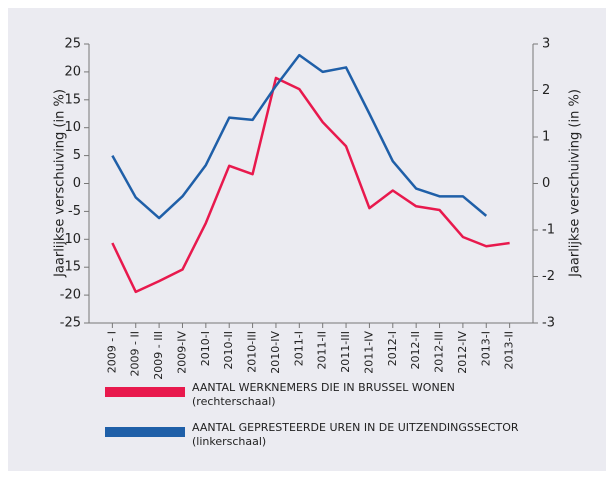  What do you see at coordinates (72, 44) in the screenshot?
I see `y-tick-label: 25` at bounding box center [72, 44].